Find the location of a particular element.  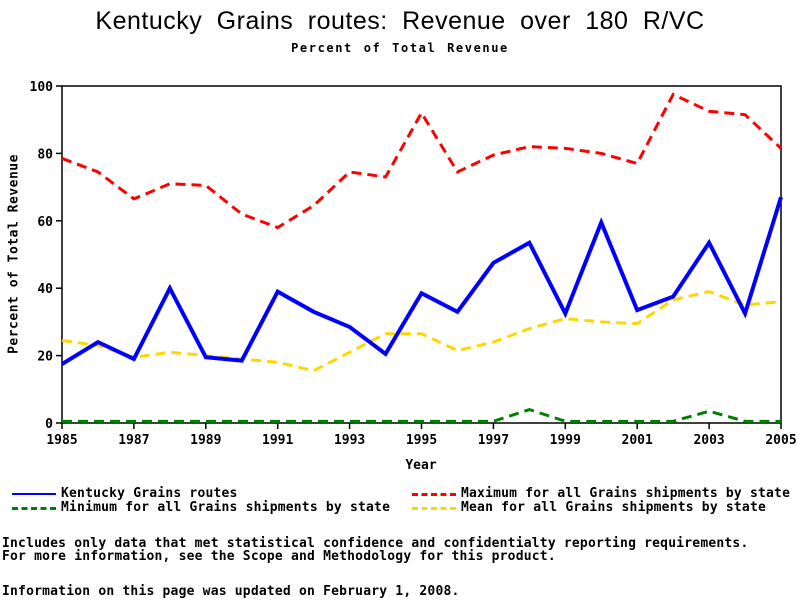

y-tick-label: 100 is located at coordinates (42, 87).